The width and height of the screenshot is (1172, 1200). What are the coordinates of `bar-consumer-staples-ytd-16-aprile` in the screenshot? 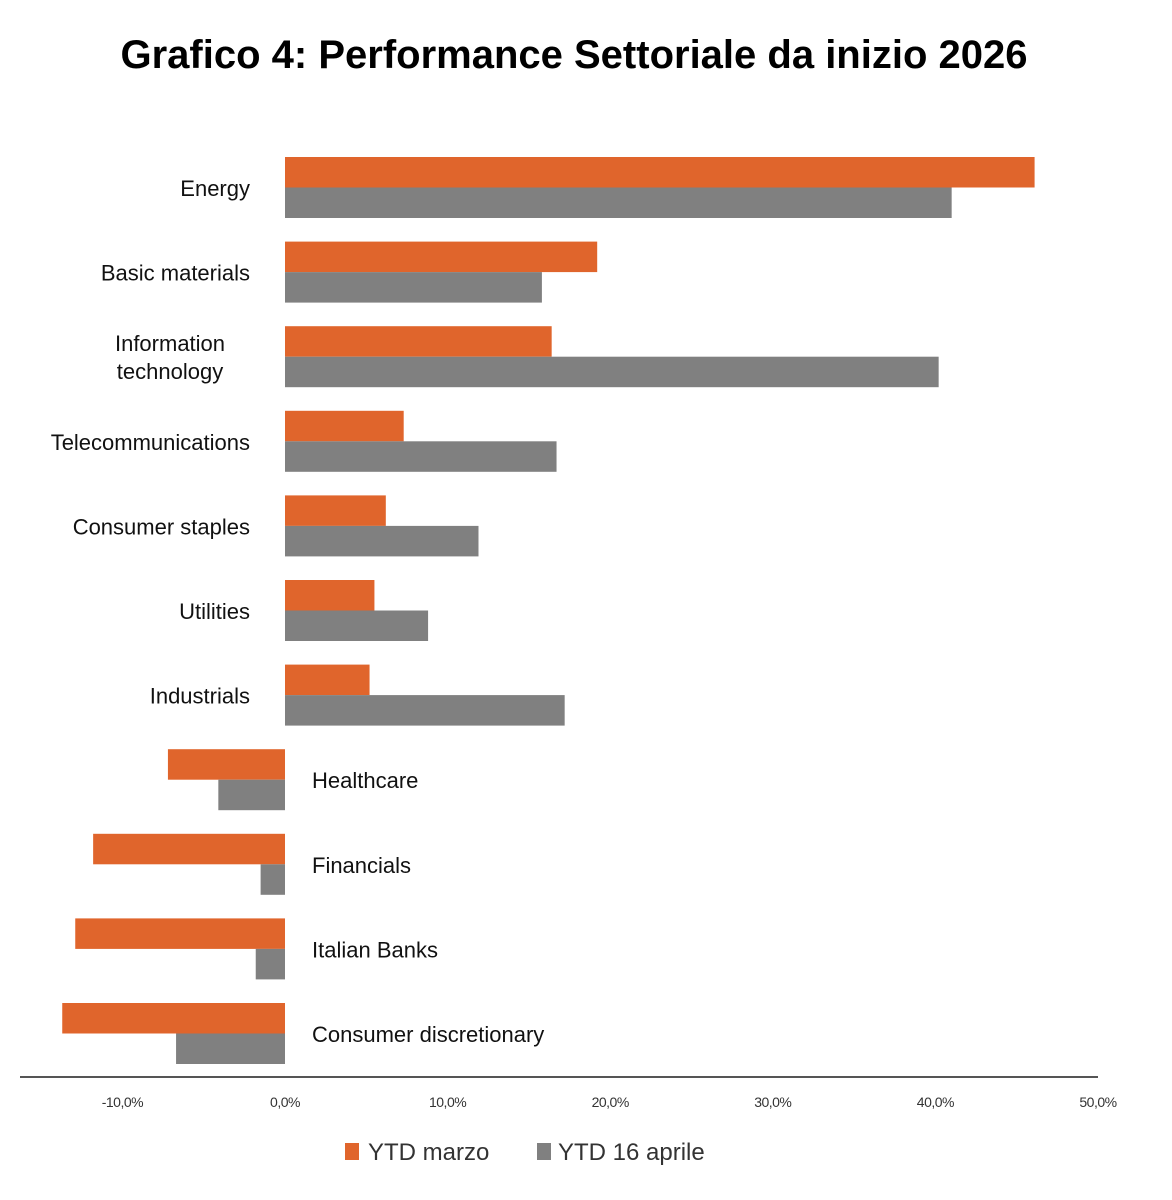 It's located at (382, 541).